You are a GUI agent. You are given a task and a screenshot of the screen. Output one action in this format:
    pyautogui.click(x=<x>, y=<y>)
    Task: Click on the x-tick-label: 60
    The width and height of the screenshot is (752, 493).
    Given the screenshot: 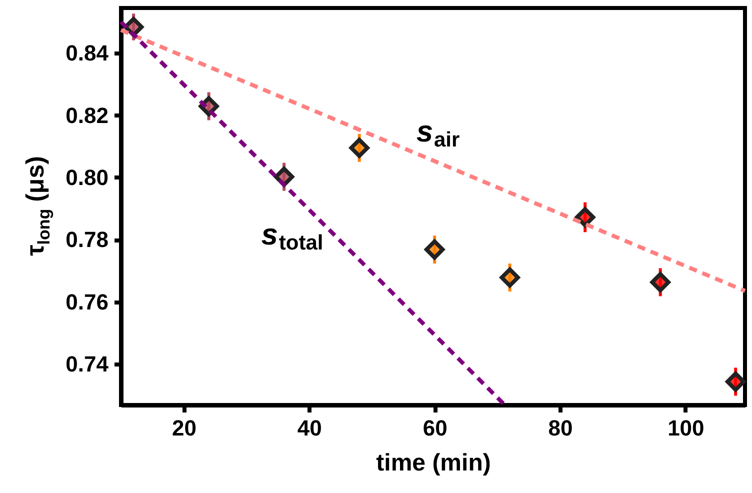 What is the action you would take?
    pyautogui.click(x=435, y=428)
    